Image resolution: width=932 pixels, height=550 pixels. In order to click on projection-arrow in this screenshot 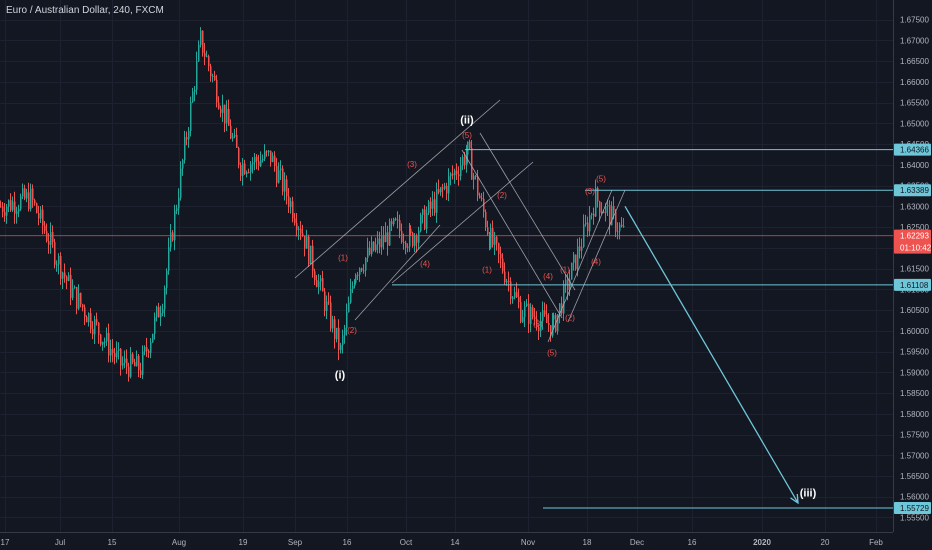, I will do `click(711, 355)`.